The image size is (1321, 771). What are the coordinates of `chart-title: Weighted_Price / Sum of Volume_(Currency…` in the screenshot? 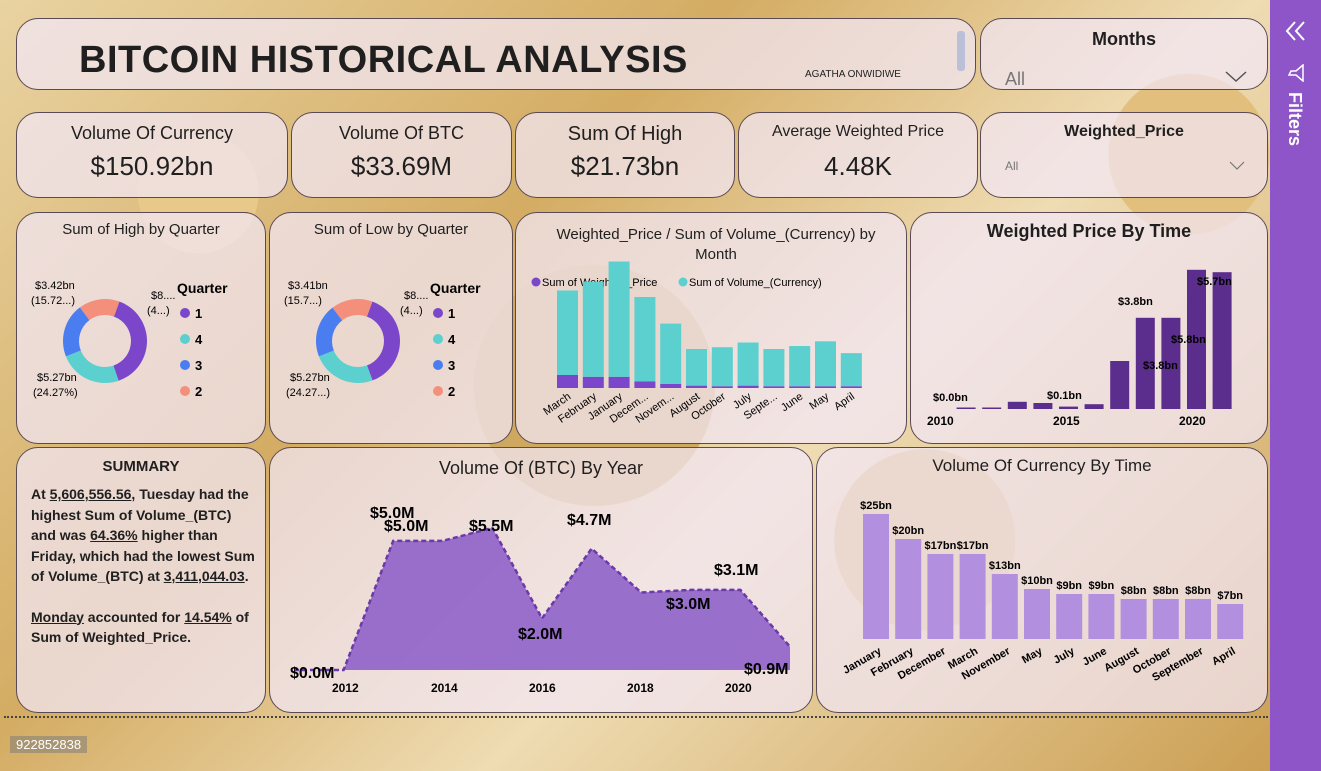 It's located at (716, 244).